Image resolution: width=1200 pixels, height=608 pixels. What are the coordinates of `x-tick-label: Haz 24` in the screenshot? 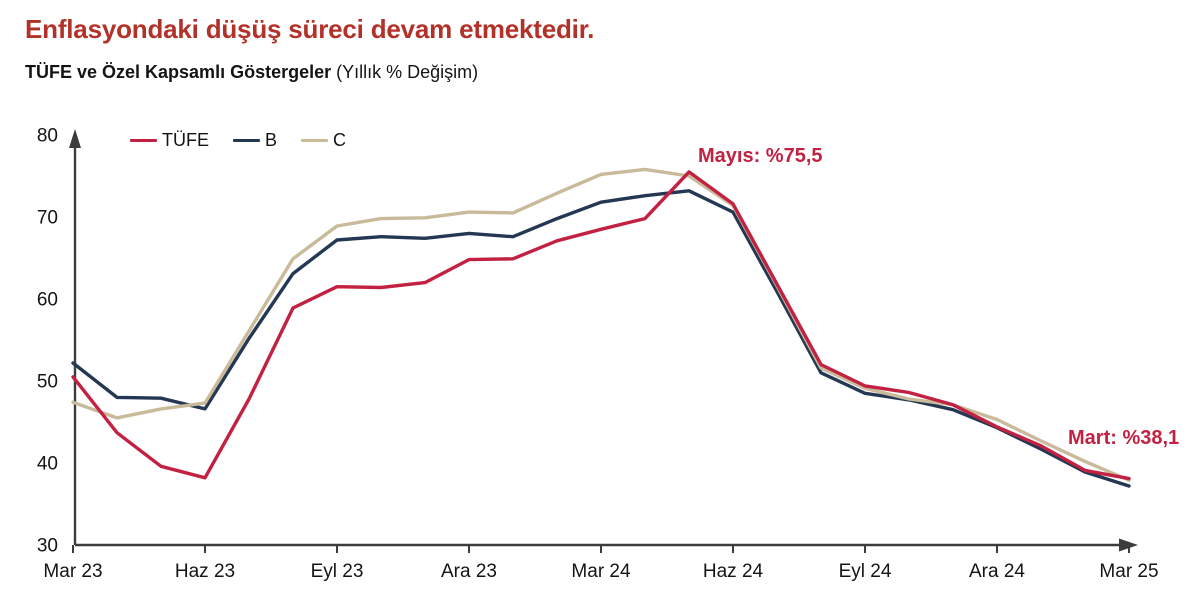 It's located at (733, 571).